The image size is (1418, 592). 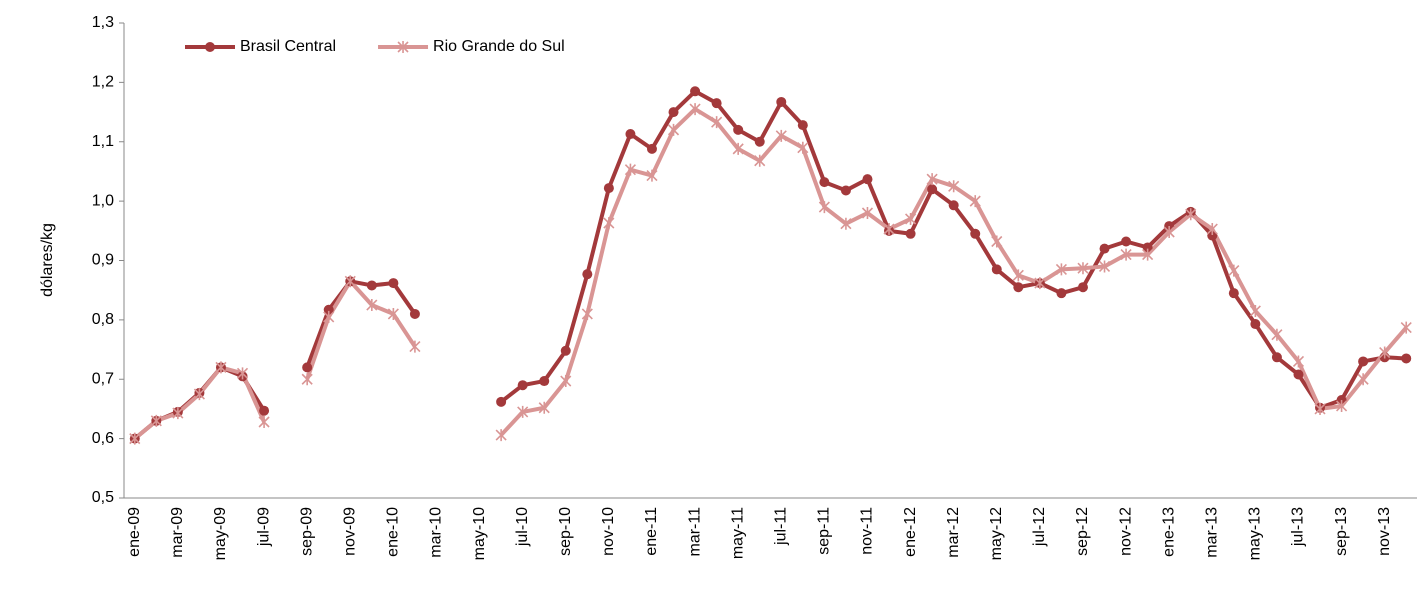 What do you see at coordinates (1211, 532) in the screenshot?
I see `x-tick-label: mar-13` at bounding box center [1211, 532].